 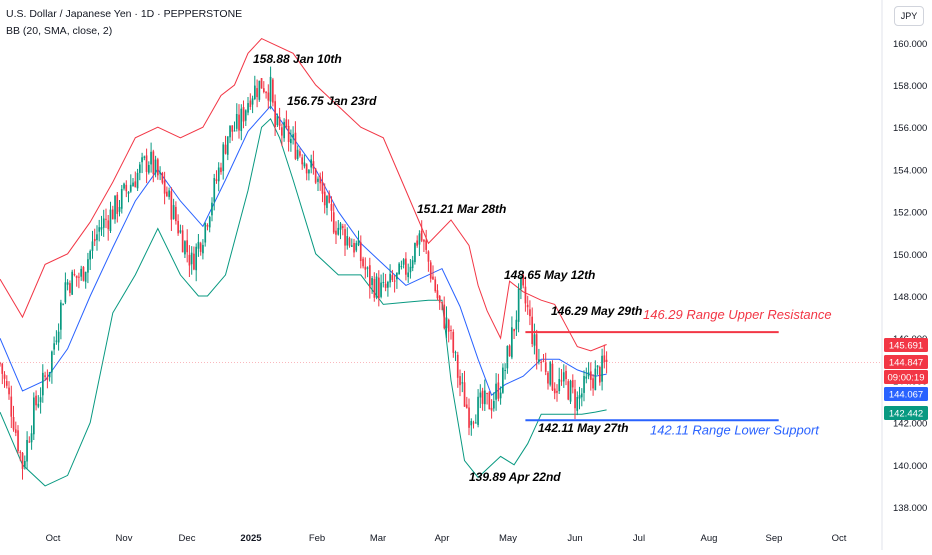 I want to click on price-labels: 145.691 144.847 09:00:19 144.067 142.442, so click(x=906, y=379).